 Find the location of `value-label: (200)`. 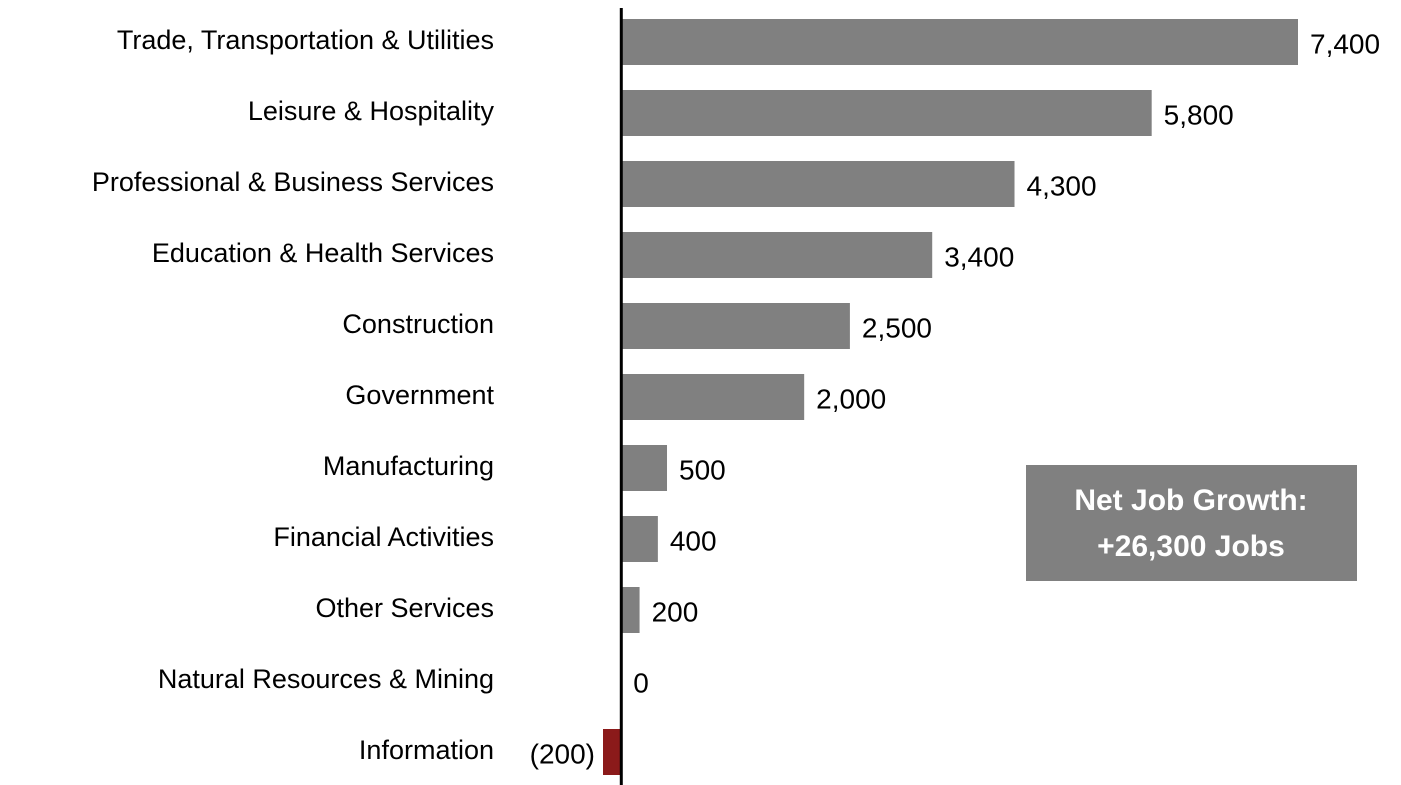

value-label: (200) is located at coordinates (562, 753).